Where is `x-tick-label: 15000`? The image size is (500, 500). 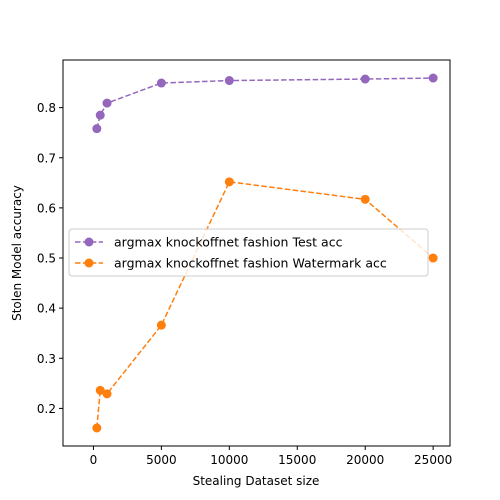 x-tick-label: 15000 is located at coordinates (297, 460).